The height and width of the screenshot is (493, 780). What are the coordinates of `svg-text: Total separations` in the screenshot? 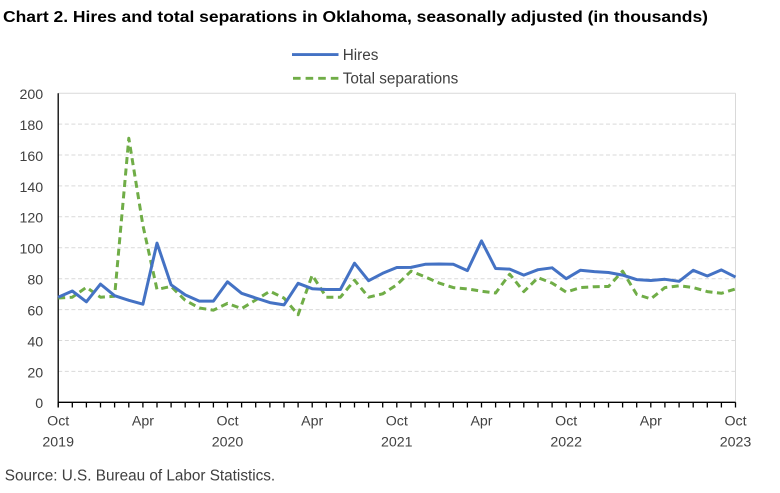 It's located at (401, 78).